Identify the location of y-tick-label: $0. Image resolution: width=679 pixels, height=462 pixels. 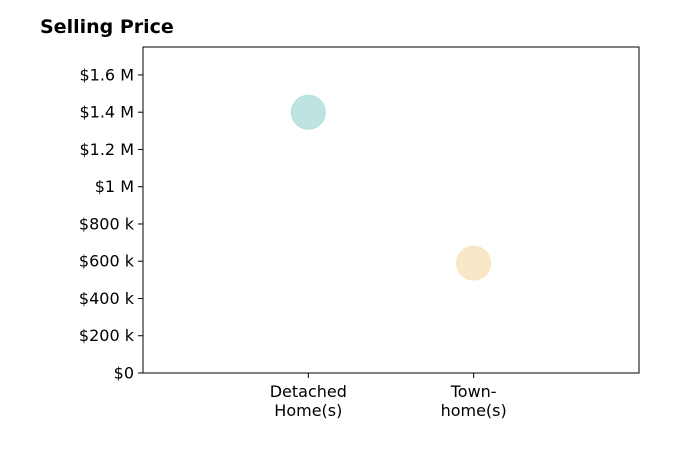
(124, 373).